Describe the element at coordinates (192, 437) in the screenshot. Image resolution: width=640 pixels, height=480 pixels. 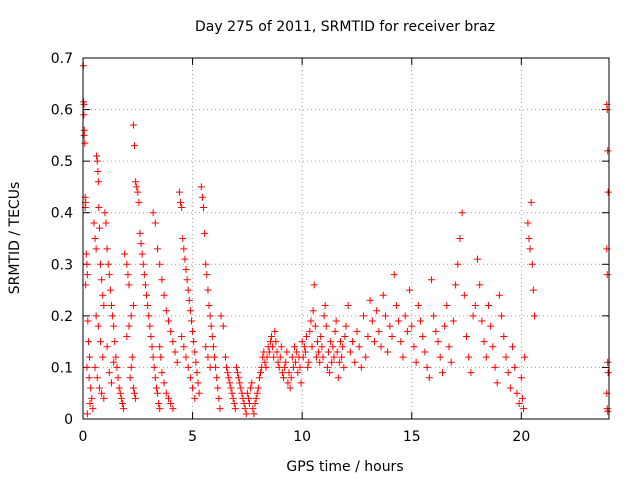
I see `x-tick-label: 5` at that location.